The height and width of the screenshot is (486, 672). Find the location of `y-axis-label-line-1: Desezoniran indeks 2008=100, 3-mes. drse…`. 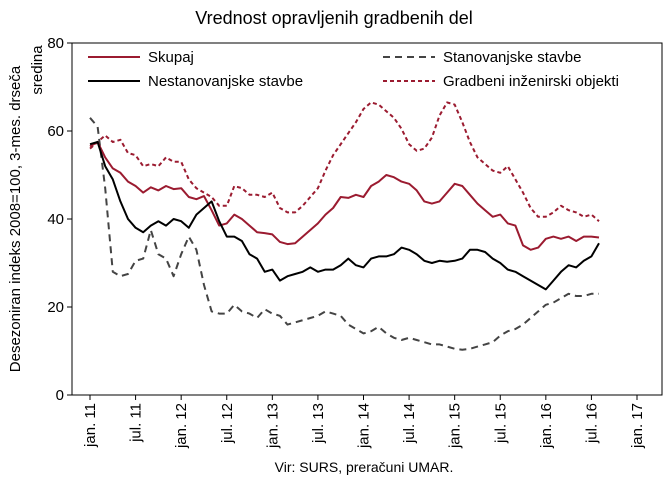

y-axis-label-line-1: Desezoniran indeks 2008=100, 3-mes. drse… is located at coordinates (15, 218).